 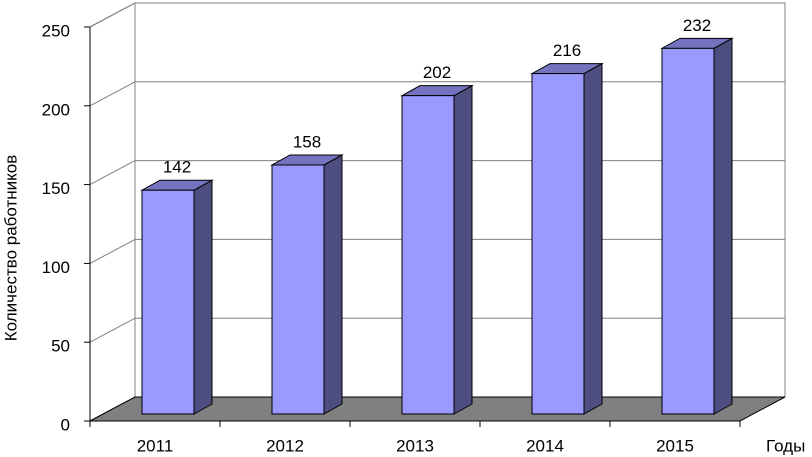 What do you see at coordinates (56, 109) in the screenshot?
I see `y-tick-label: 200` at bounding box center [56, 109].